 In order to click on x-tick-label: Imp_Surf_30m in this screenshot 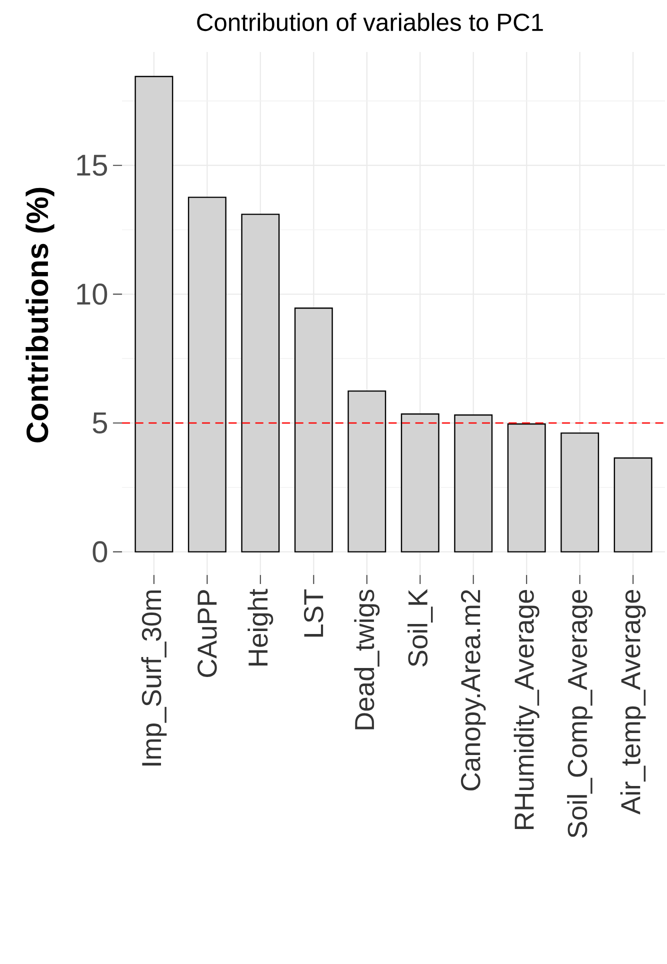, I will do `click(154, 678)`.